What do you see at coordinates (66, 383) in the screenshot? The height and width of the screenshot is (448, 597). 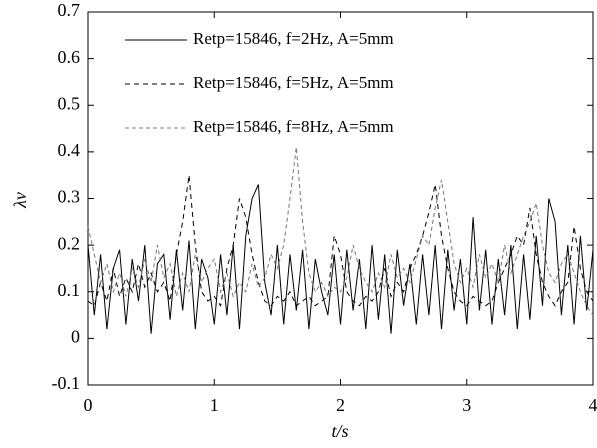 I see `y-tick-label: -0.1` at bounding box center [66, 383].